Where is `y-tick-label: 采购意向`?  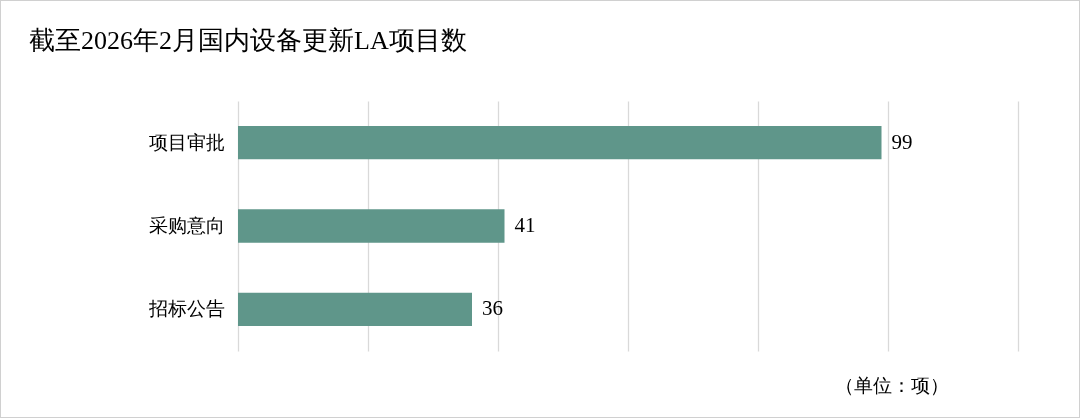 y-tick-label: 采购意向 is located at coordinates (186, 225).